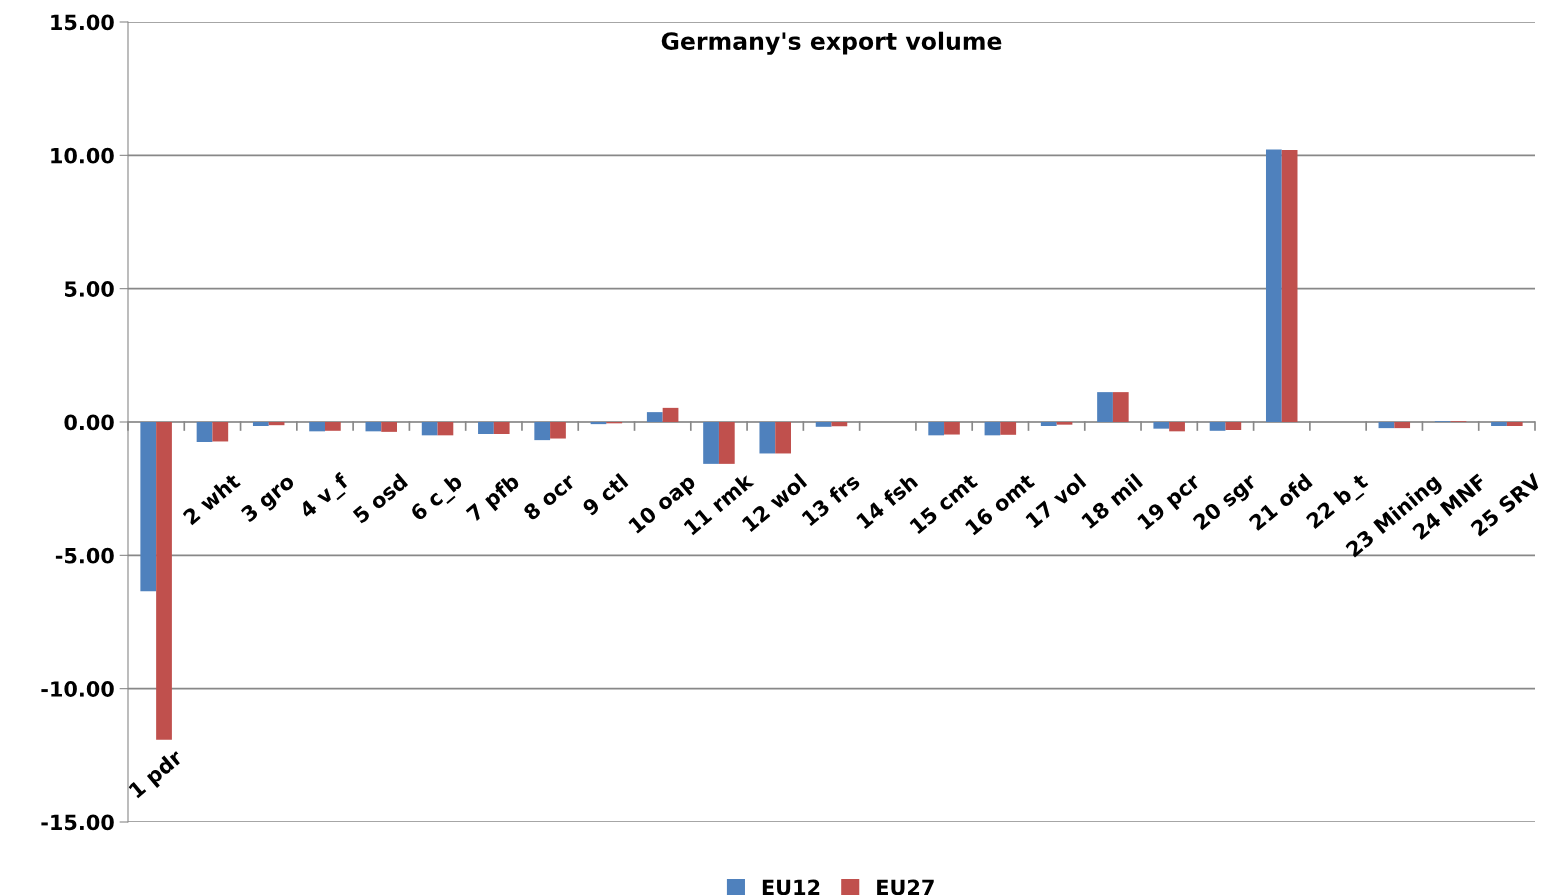 Image resolution: width=1559 pixels, height=895 pixels. Describe the element at coordinates (494, 499) in the screenshot. I see `x-tick-label: 7 pfb` at that location.